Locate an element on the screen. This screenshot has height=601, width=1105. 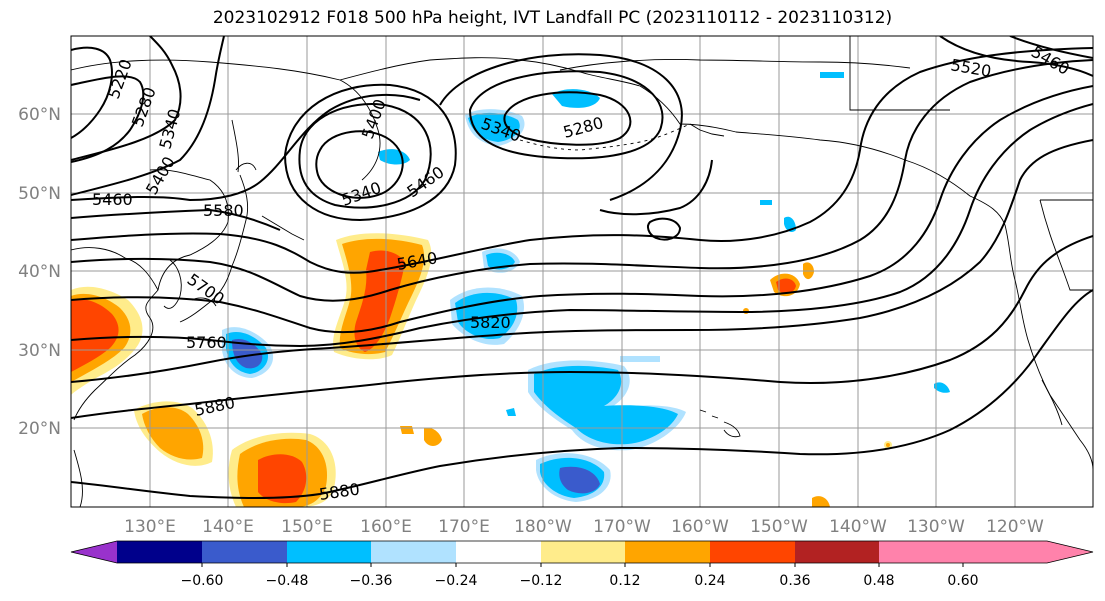
lon-label: 120°W is located at coordinates (1015, 527).